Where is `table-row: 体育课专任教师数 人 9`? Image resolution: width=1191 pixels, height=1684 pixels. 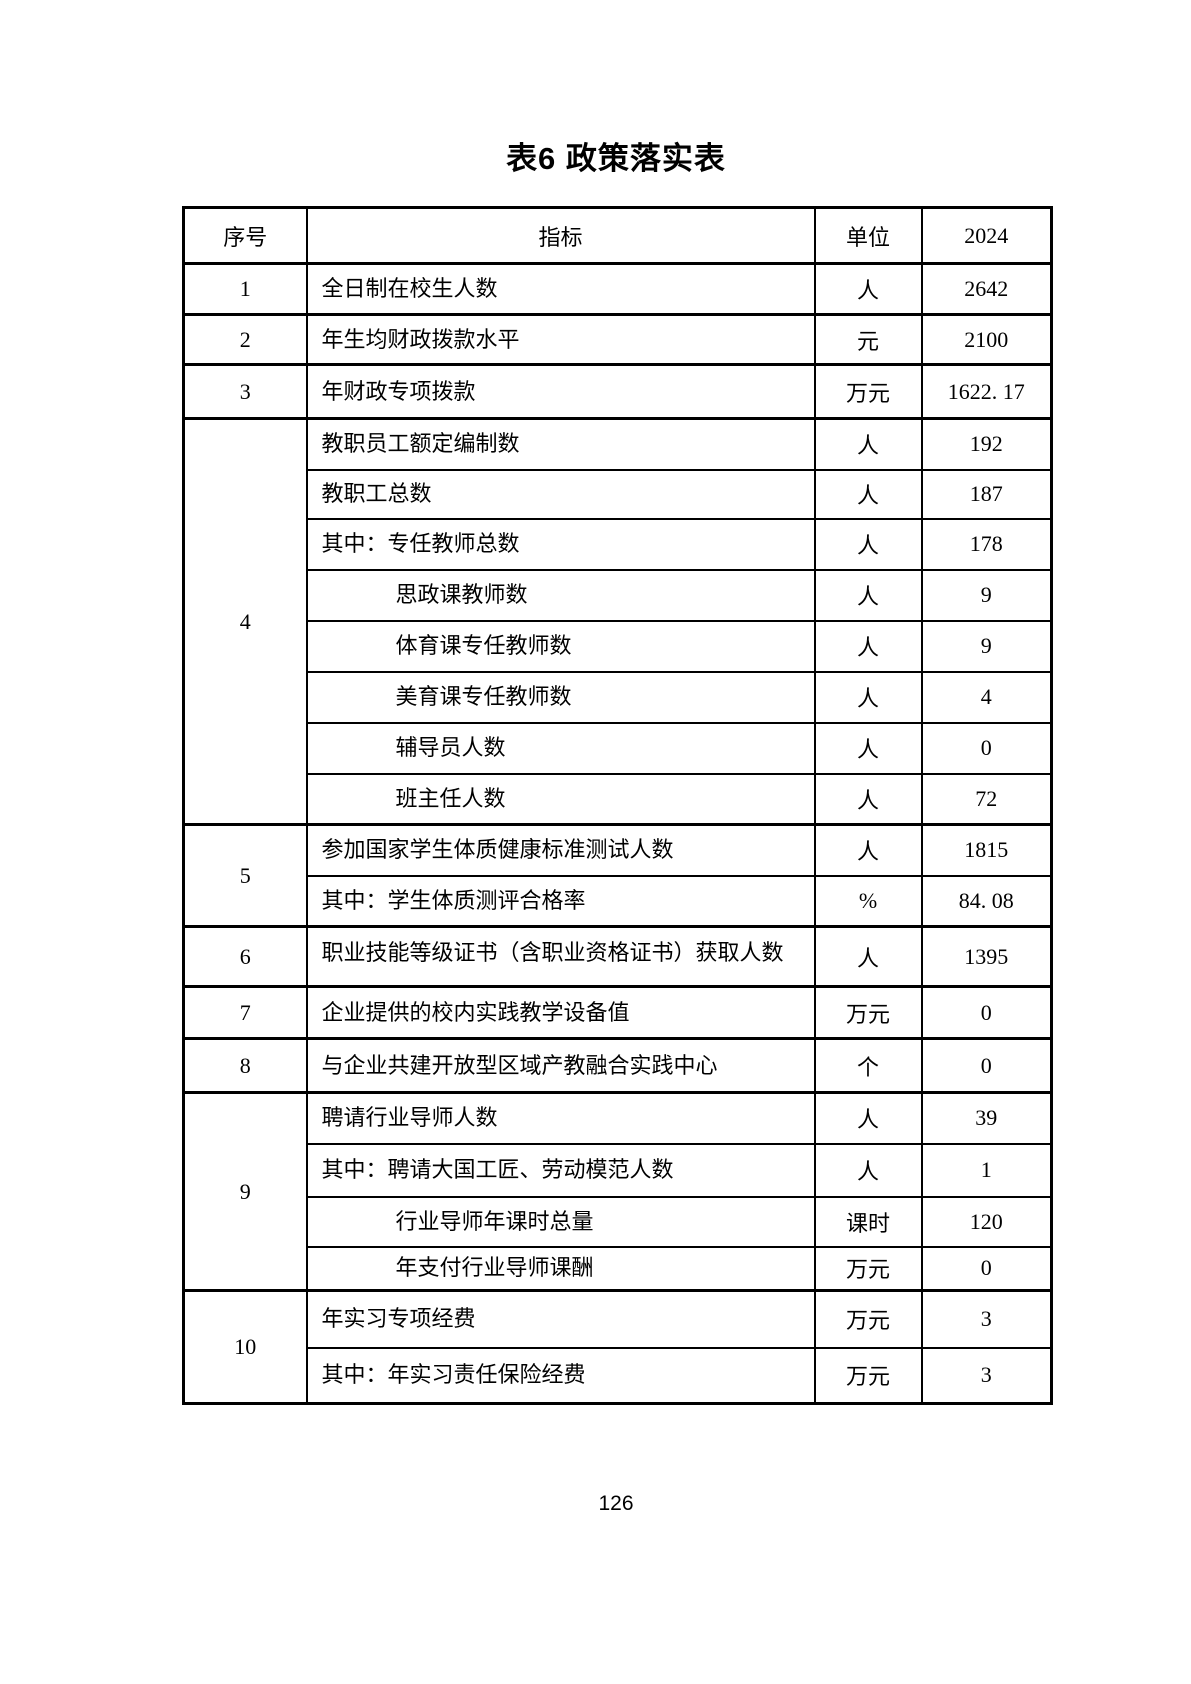 table-row: 体育课专任教师数 人 9 is located at coordinates (618, 646).